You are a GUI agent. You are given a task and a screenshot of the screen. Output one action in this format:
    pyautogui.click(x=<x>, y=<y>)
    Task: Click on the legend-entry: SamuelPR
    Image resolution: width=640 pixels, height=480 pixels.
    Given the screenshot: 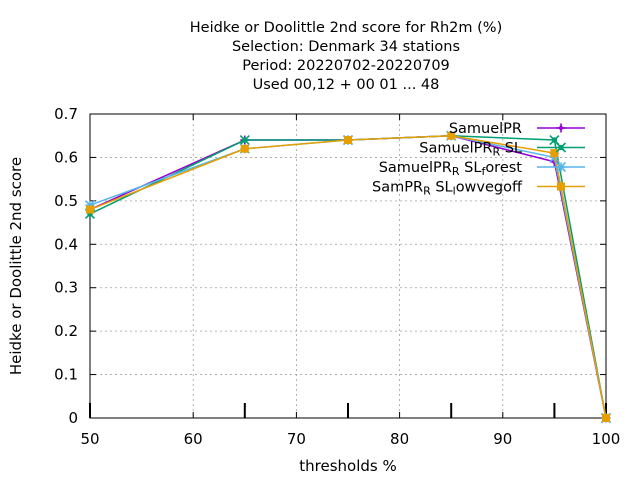 What is the action you would take?
    pyautogui.click(x=517, y=129)
    